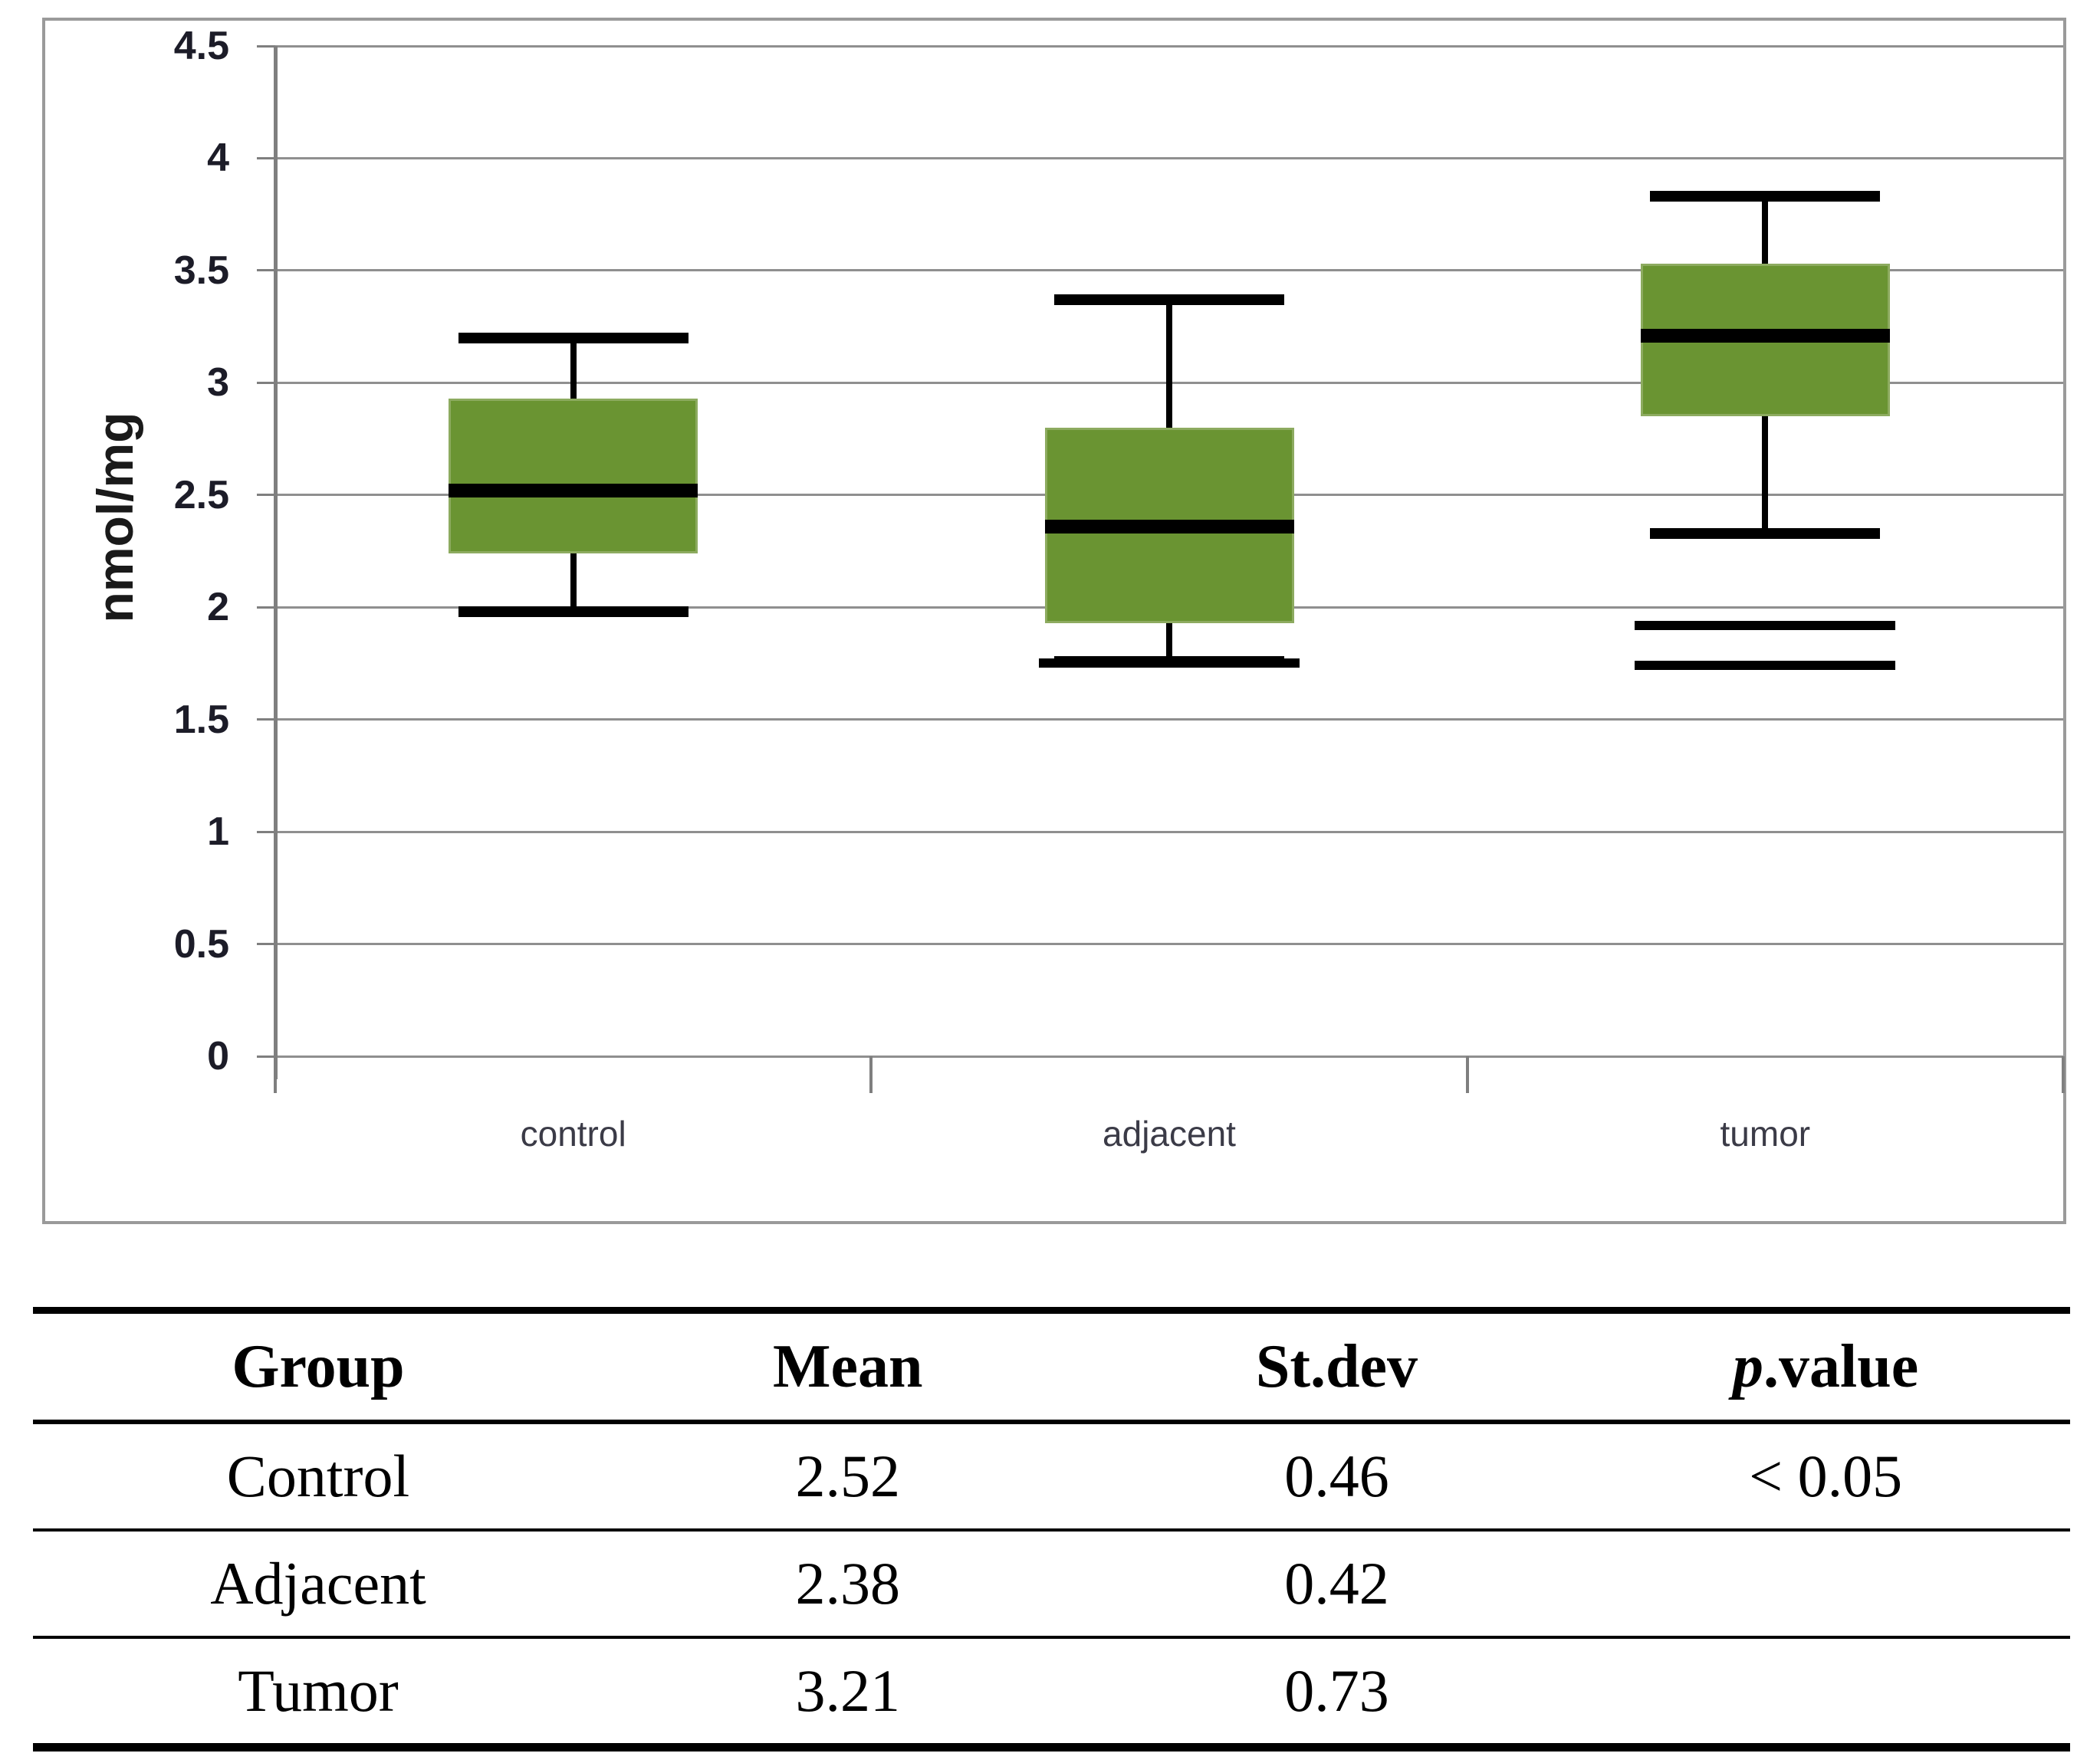 The image size is (2100, 1763). I want to click on cell-mean: 3.21, so click(848, 1692).